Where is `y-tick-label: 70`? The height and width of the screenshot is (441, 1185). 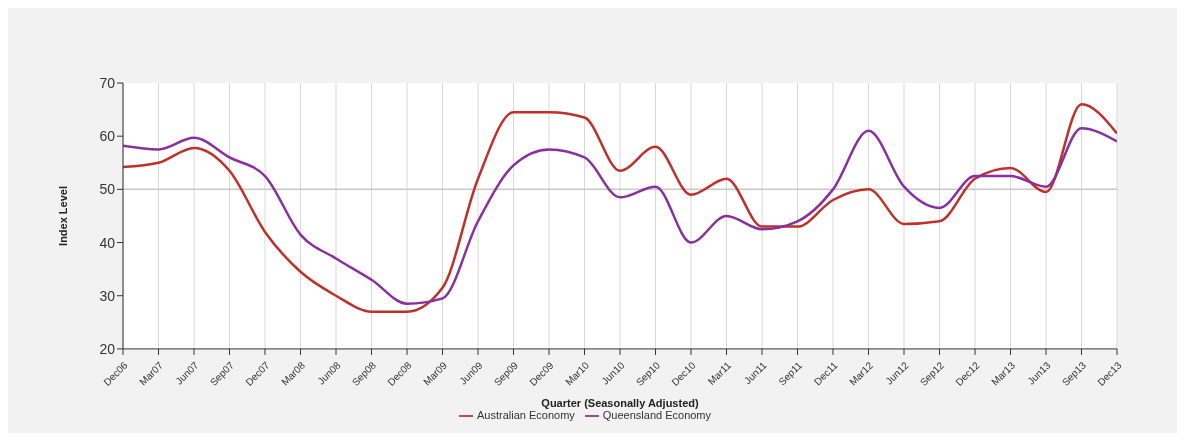 y-tick-label: 70 is located at coordinates (107, 82).